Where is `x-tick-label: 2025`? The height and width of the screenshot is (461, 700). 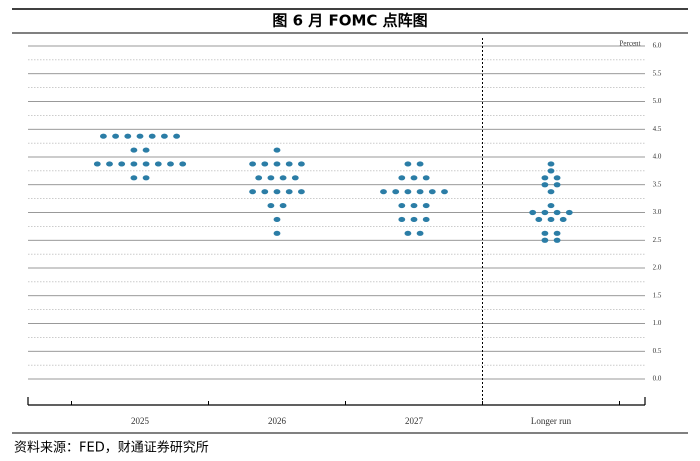 x-tick-label: 2025 is located at coordinates (140, 421).